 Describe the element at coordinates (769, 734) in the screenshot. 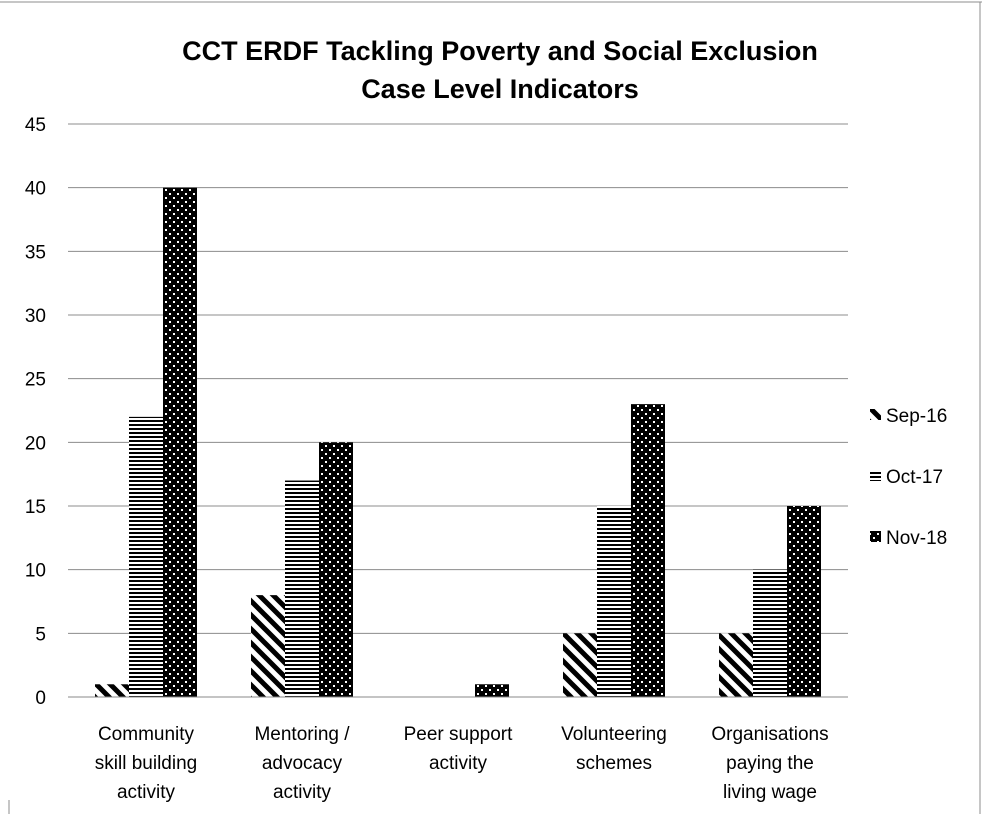

I see `x-category-label: Organisations` at that location.